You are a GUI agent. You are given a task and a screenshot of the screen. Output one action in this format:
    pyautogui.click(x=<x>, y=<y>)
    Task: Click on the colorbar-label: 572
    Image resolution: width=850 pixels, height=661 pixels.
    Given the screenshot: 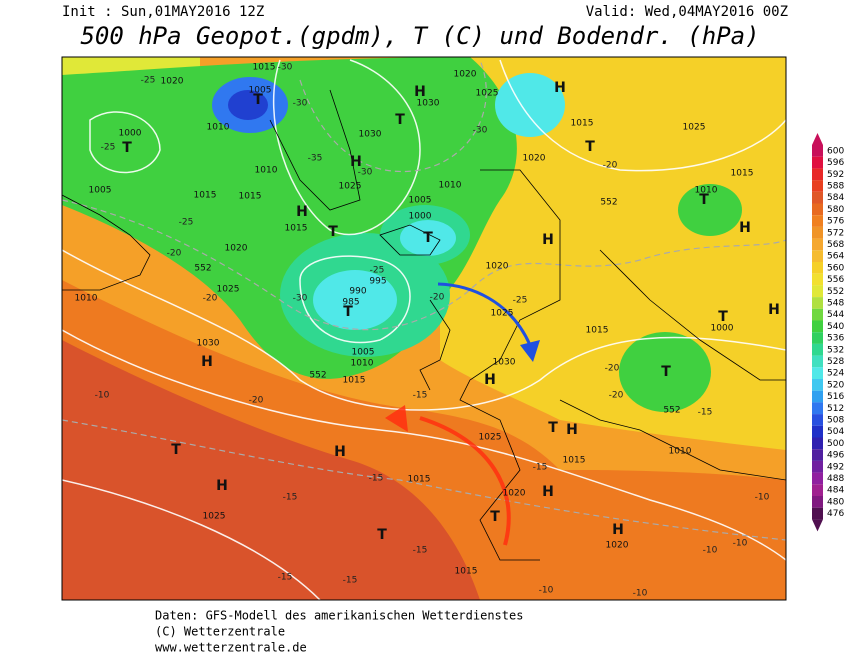 What is the action you would take?
    pyautogui.click(x=835, y=233)
    